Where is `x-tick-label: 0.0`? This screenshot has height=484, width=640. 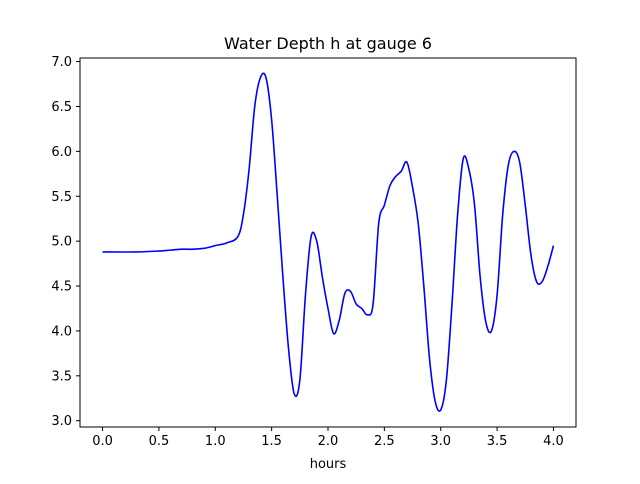
x-tick-label: 0.0 is located at coordinates (102, 441).